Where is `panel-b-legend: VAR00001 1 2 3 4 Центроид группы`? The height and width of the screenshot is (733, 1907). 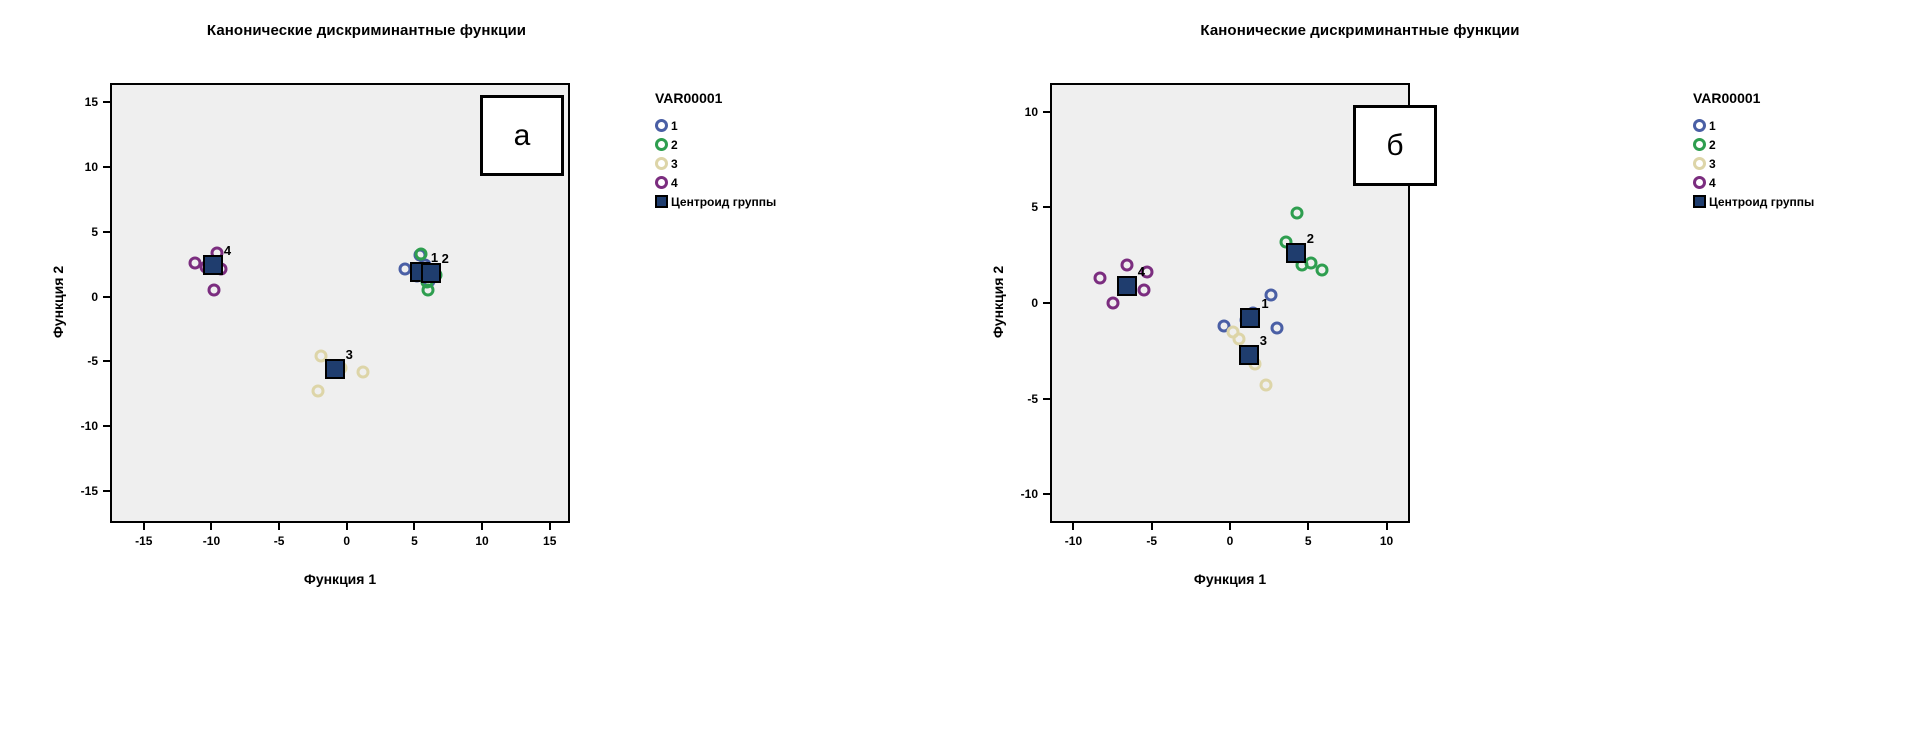 panel-b-legend: VAR00001 1 2 3 4 Центроид группы is located at coordinates (1753, 151).